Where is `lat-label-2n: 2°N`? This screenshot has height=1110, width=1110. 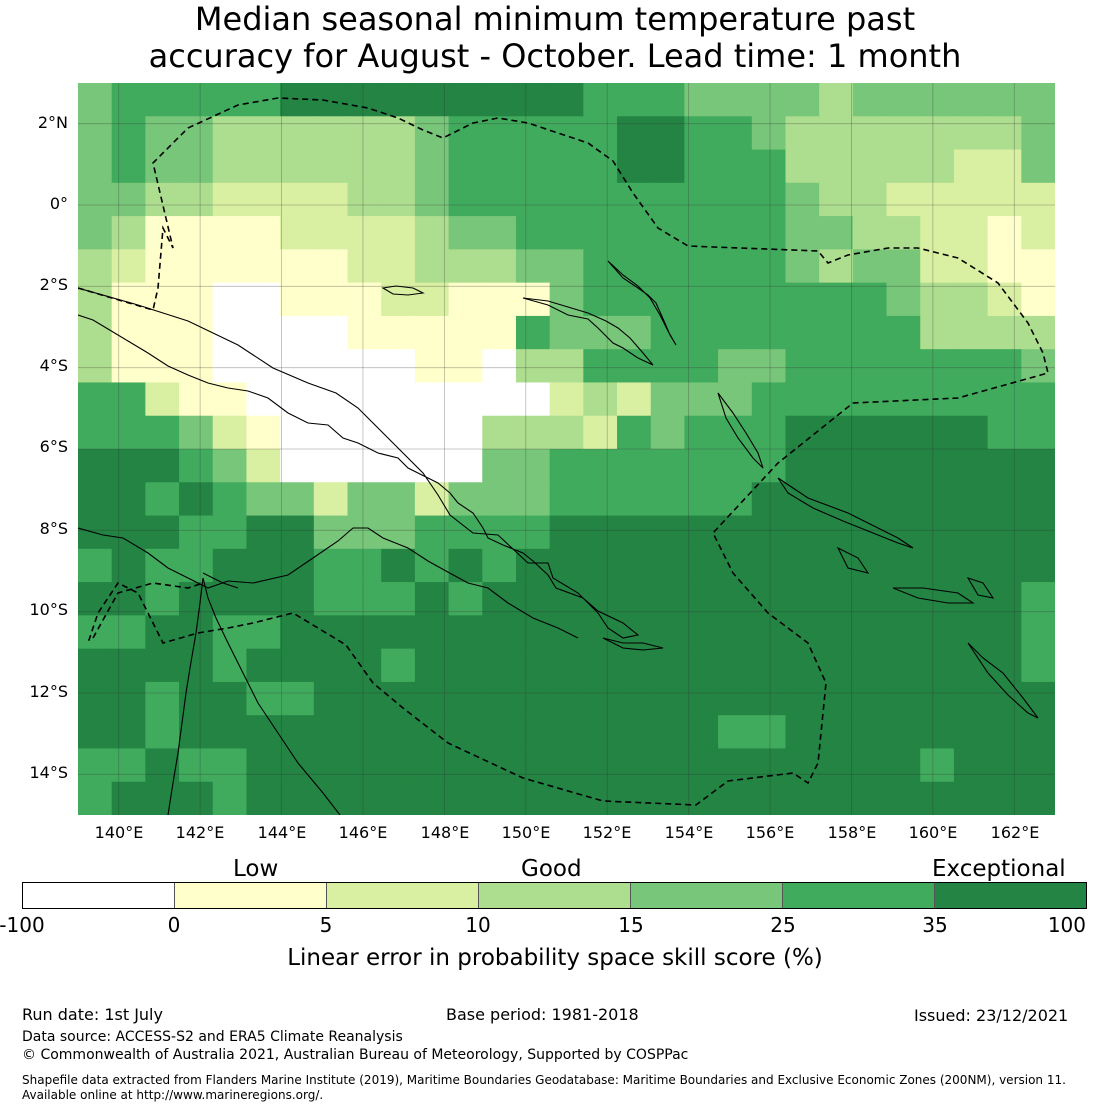
lat-label-2n: 2°N is located at coordinates (52, 122).